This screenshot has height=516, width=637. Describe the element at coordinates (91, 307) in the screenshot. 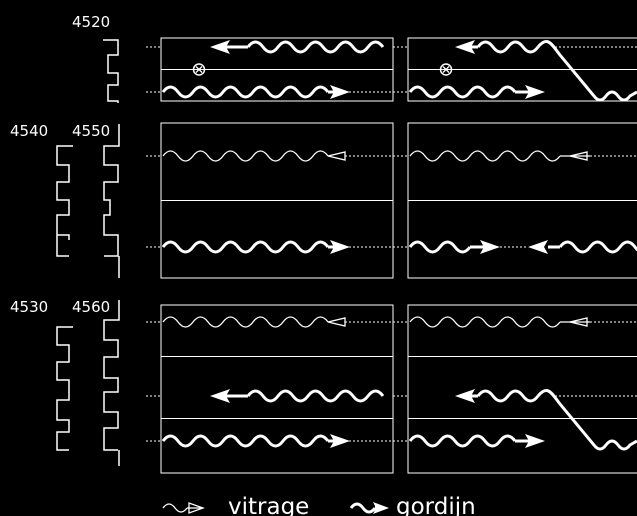

I see `rail-label-4560: 4560` at that location.